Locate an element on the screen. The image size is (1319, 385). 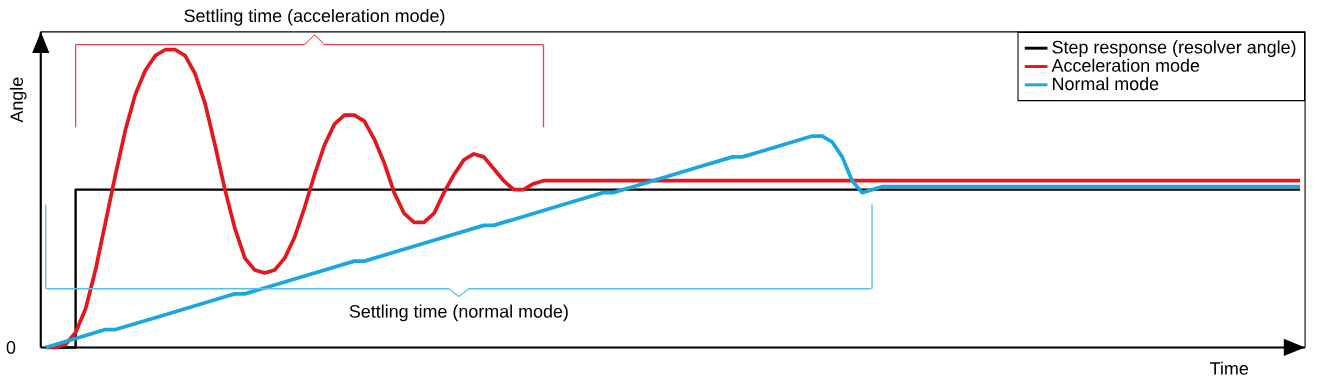
text: 0 is located at coordinates (11, 347).